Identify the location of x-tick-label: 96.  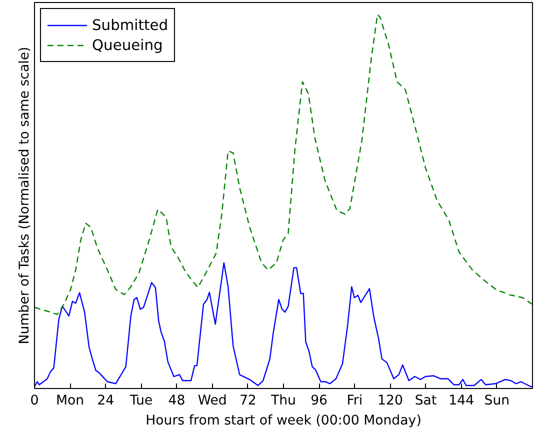
(319, 401).